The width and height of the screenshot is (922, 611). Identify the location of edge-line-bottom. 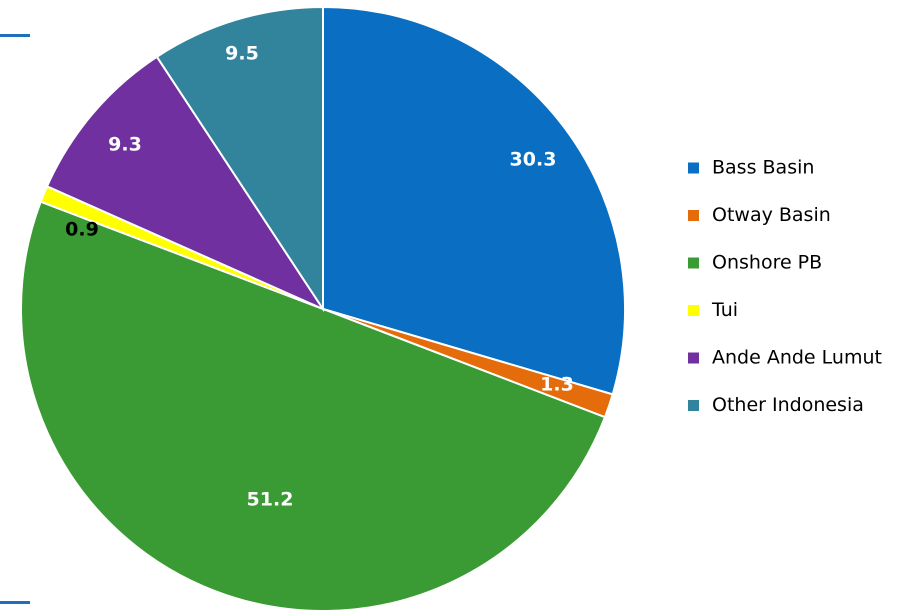
(15, 602).